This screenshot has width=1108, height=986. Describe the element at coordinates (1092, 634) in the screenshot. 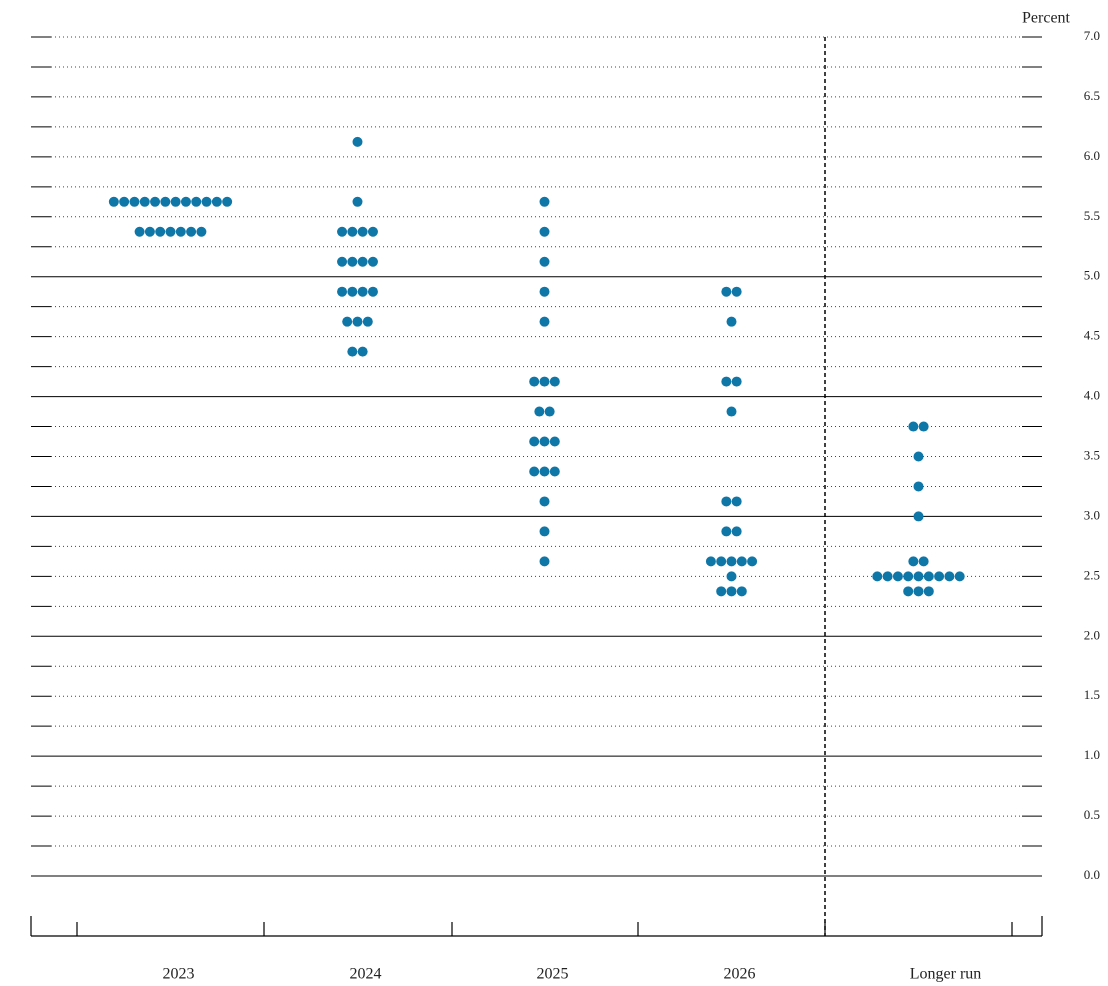

I see `y-tick-label: 2.0` at that location.